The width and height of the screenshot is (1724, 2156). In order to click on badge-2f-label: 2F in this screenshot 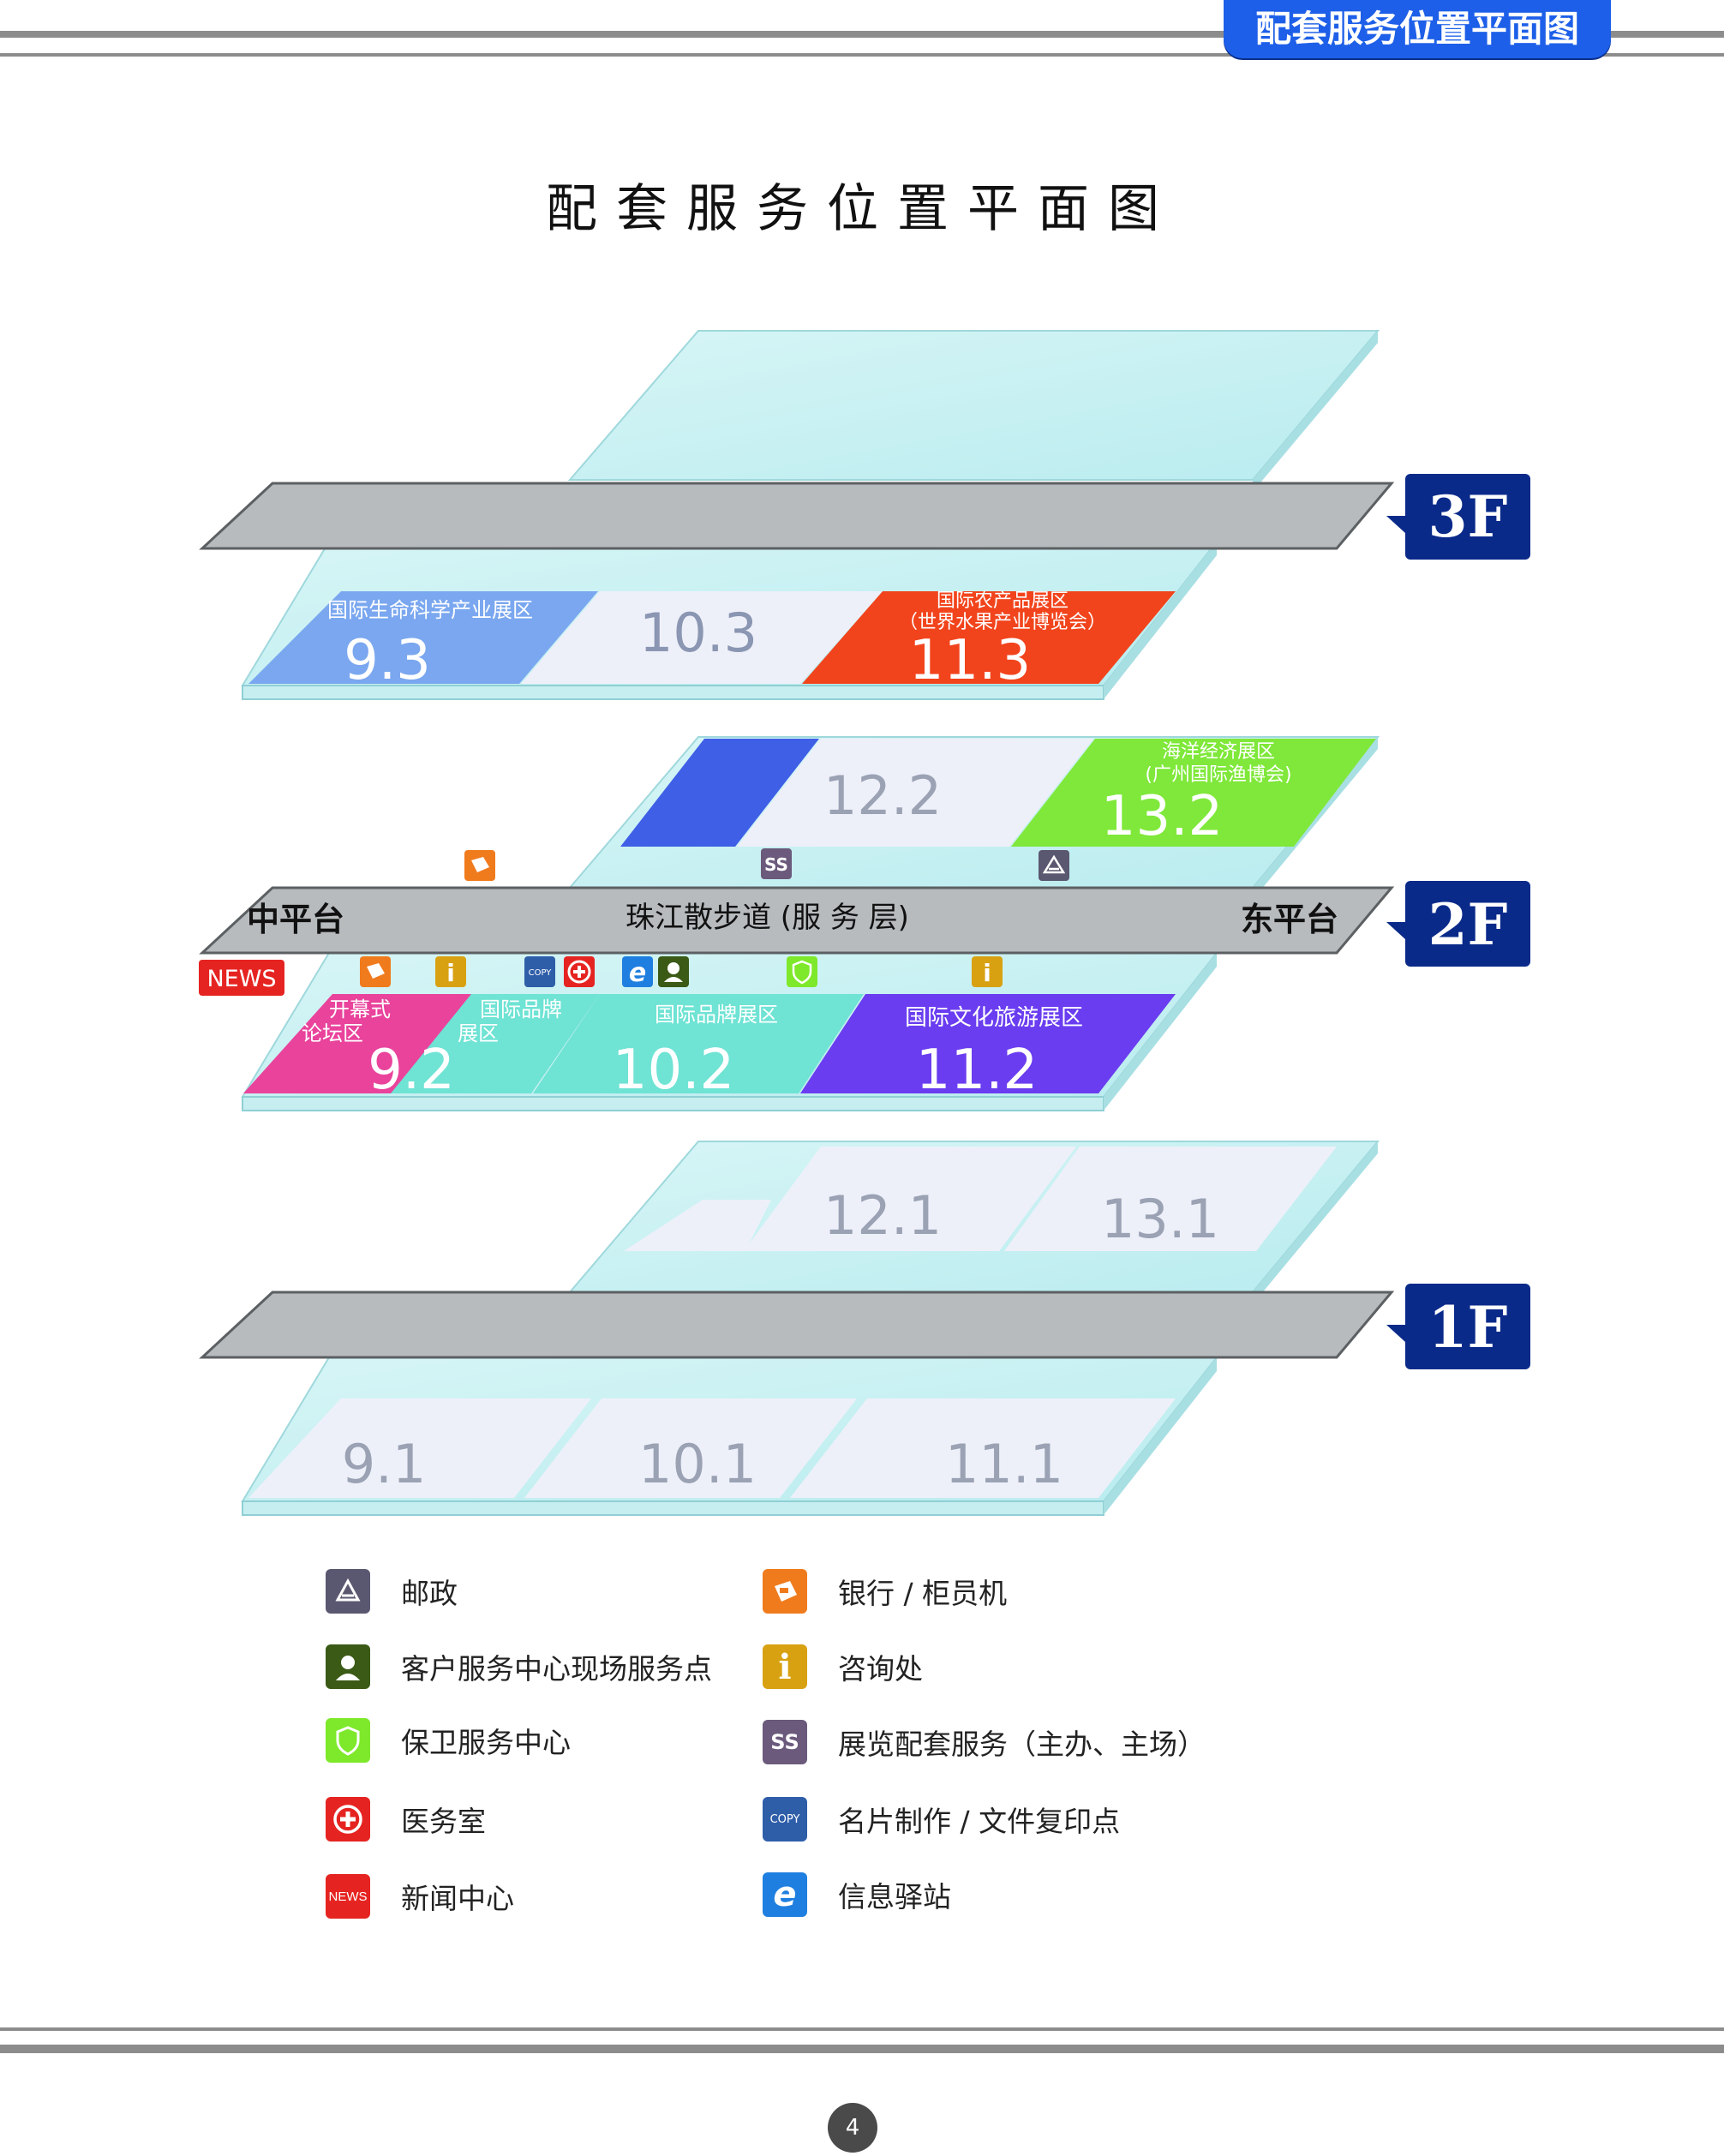, I will do `click(1468, 925)`.